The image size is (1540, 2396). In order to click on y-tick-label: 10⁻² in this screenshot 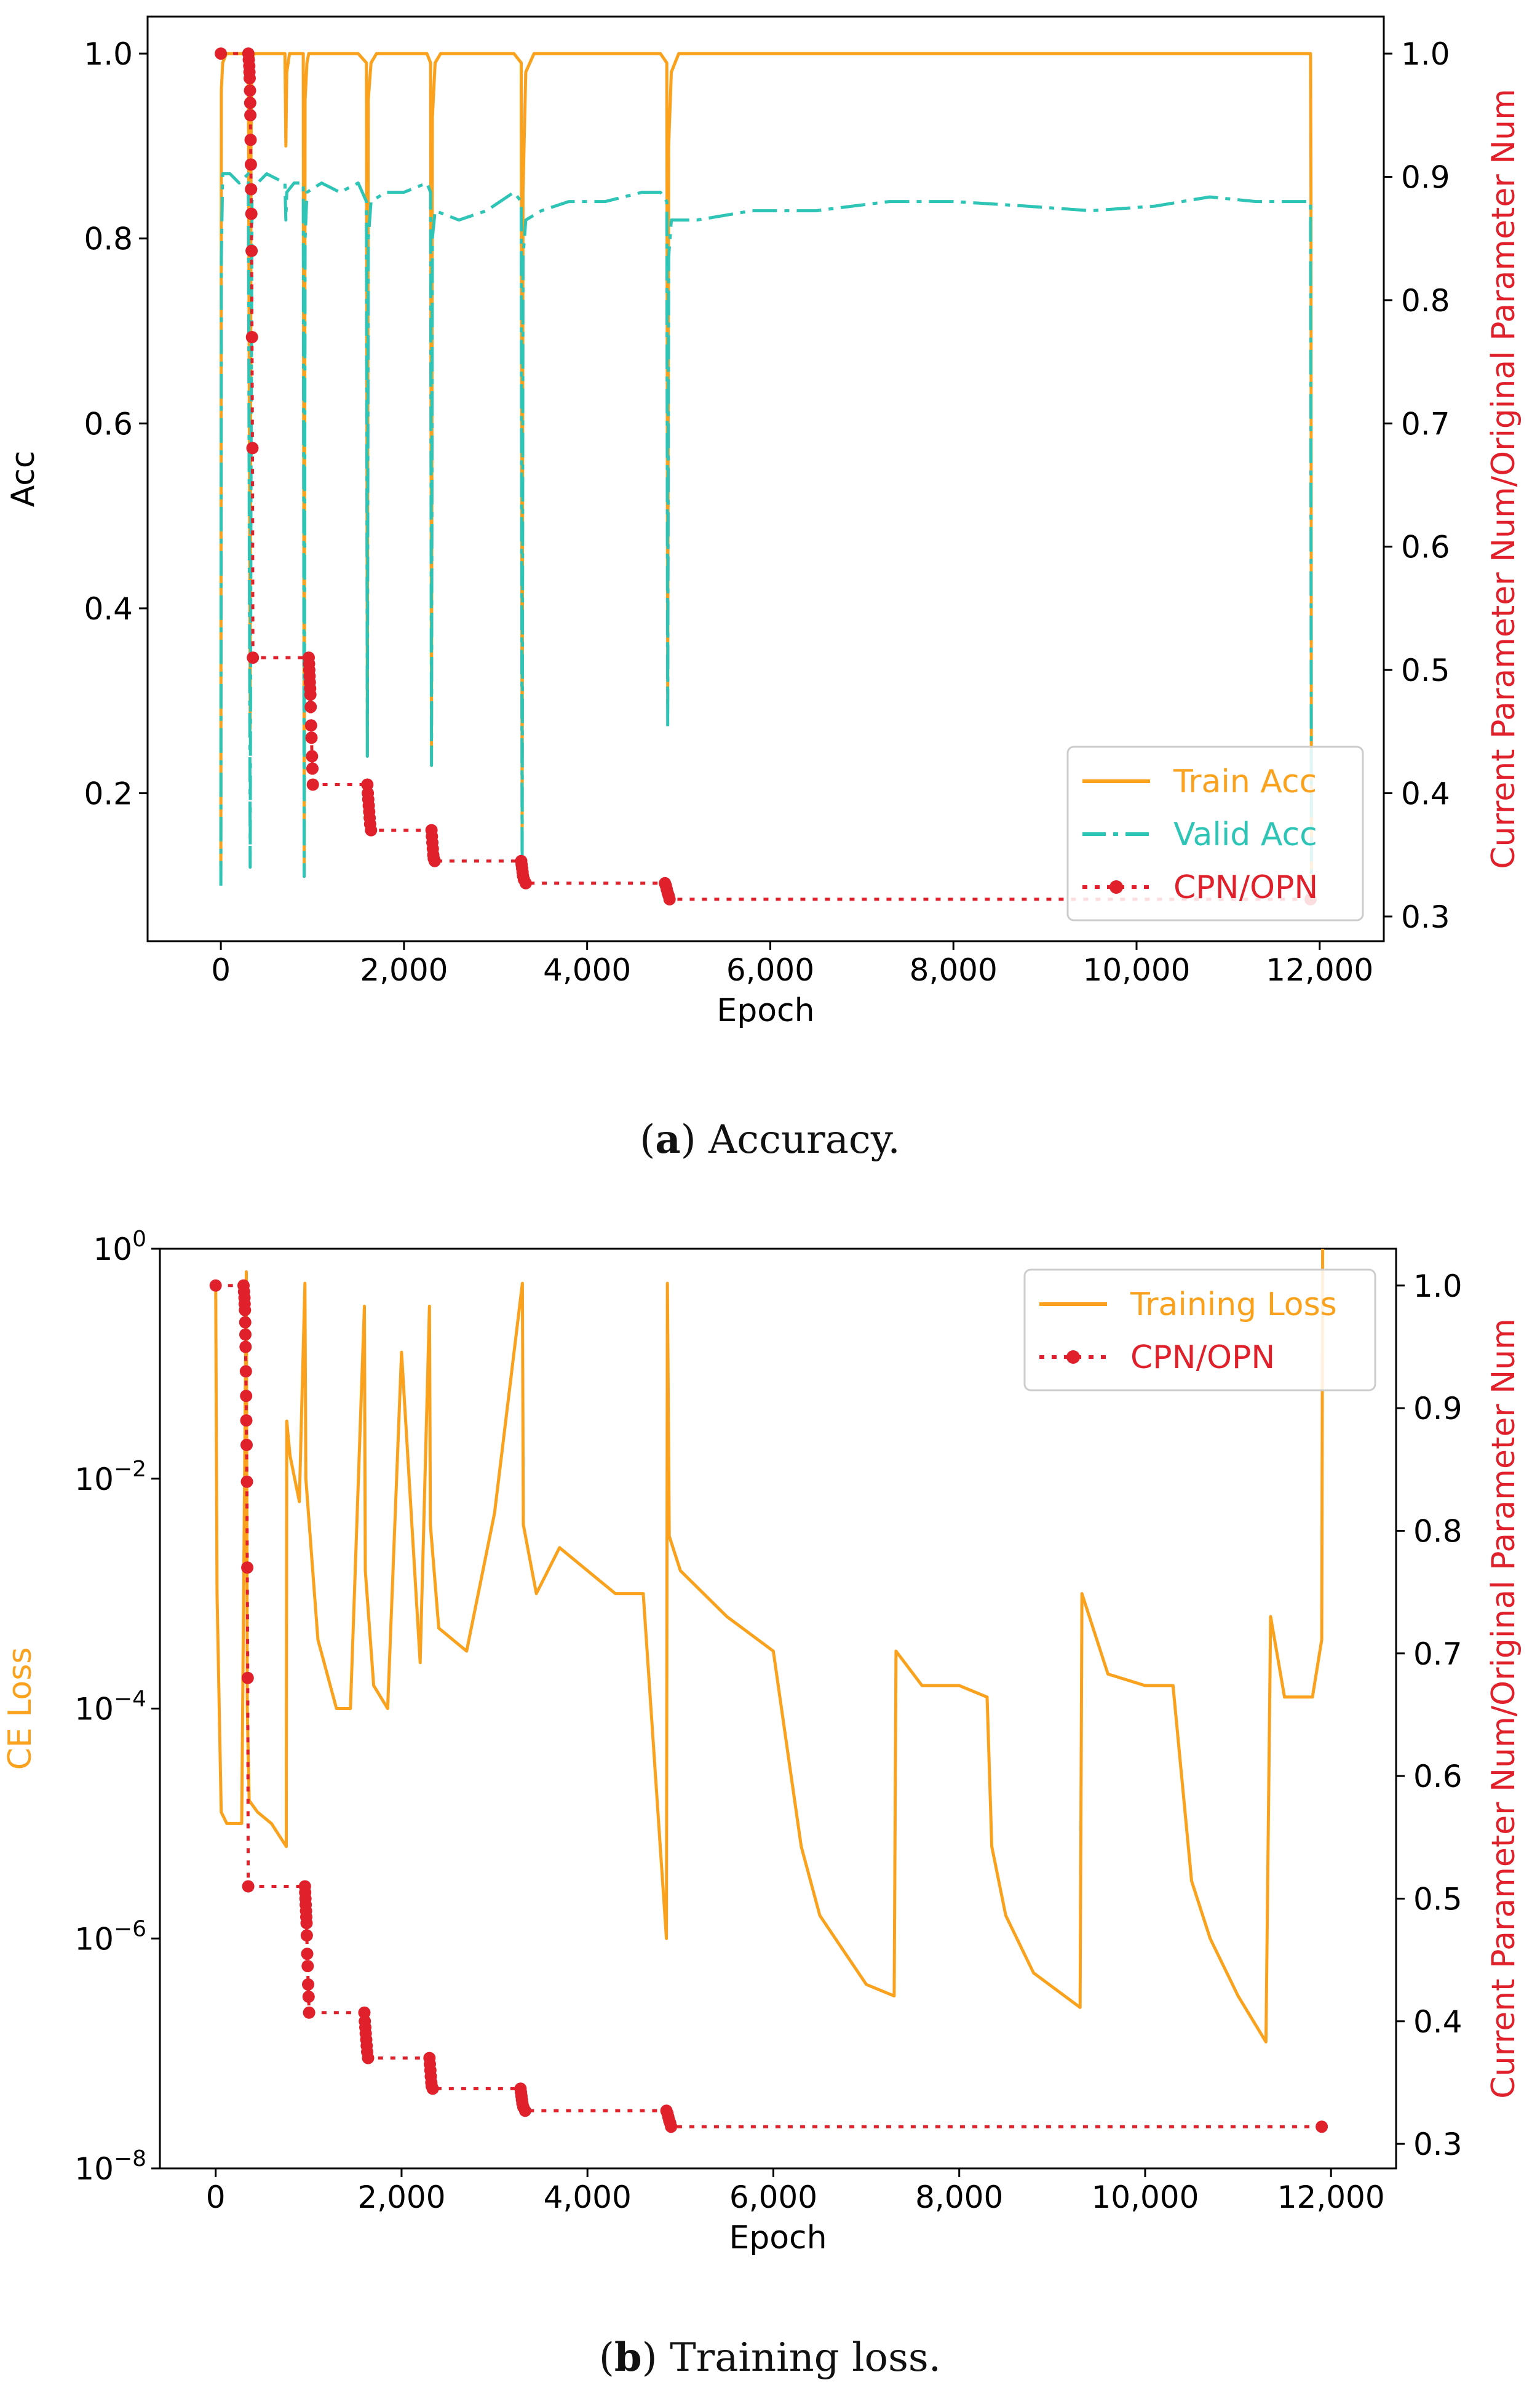, I will do `click(110, 1477)`.